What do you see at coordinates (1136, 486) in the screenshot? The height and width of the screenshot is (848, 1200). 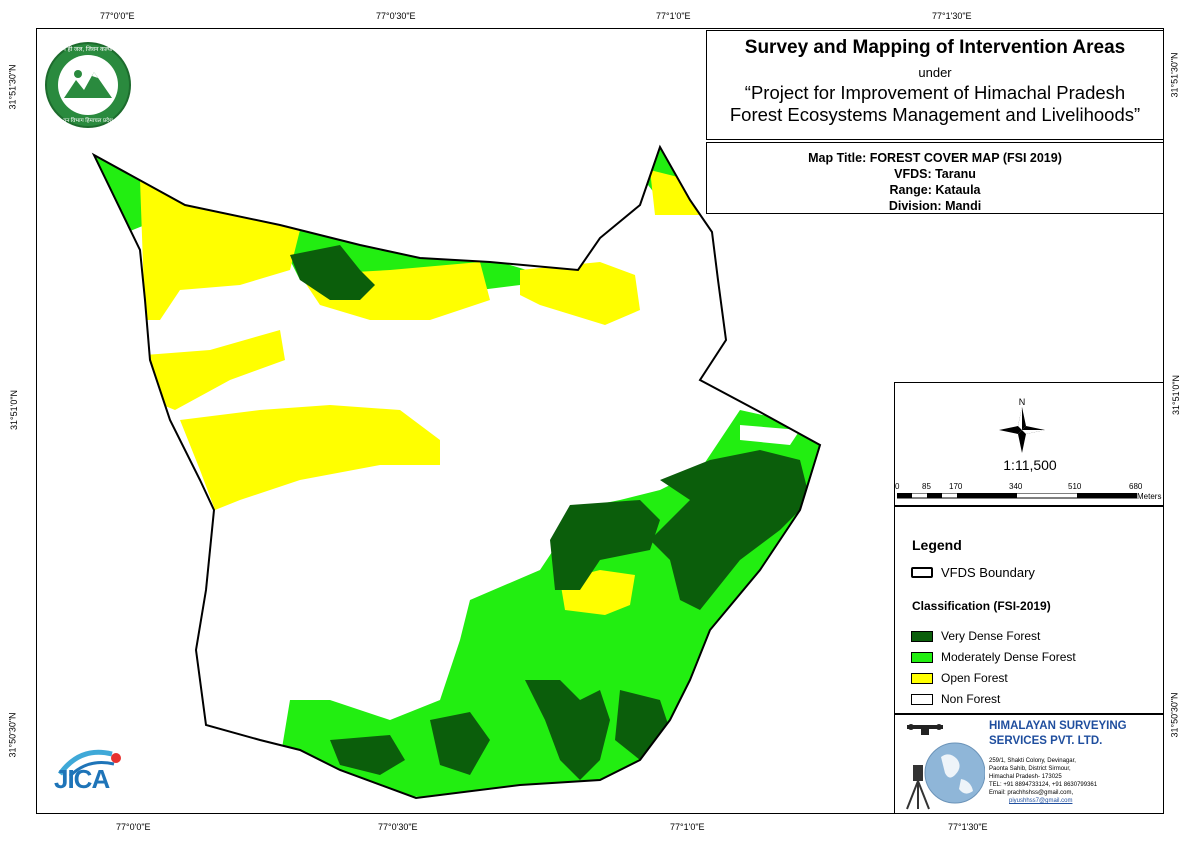 I see `scale-tick-680: 680` at bounding box center [1136, 486].